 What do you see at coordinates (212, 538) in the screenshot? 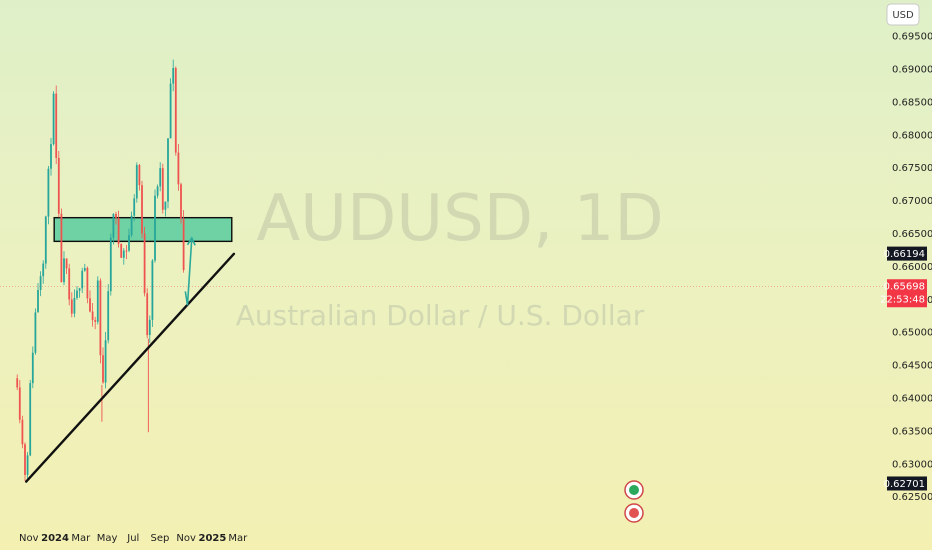
I see `x-tick-label: 2025` at bounding box center [212, 538].